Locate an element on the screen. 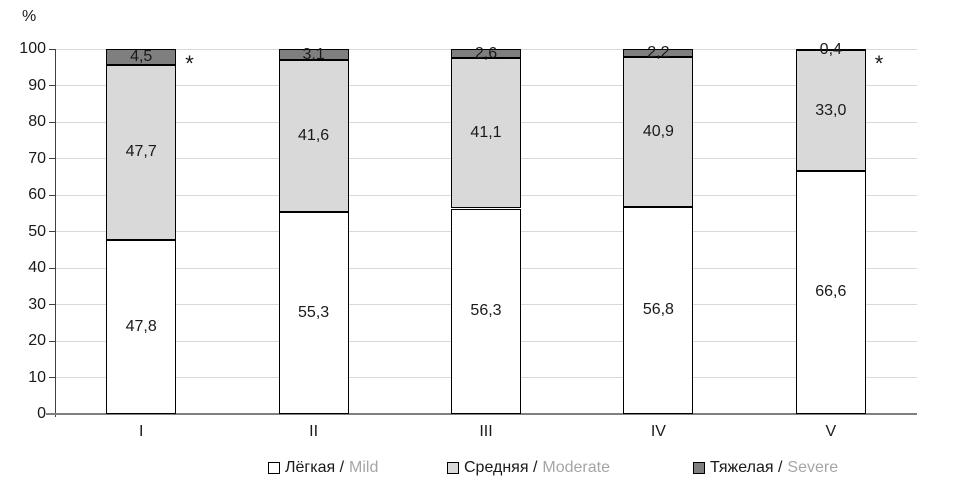 The width and height of the screenshot is (955, 491). bar-I-severe-segment is located at coordinates (141, 57).